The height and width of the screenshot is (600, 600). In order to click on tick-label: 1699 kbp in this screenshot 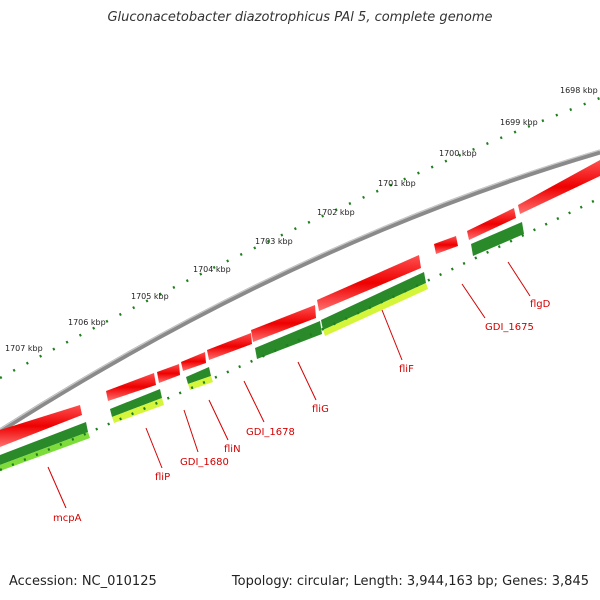, I will do `click(519, 122)`.